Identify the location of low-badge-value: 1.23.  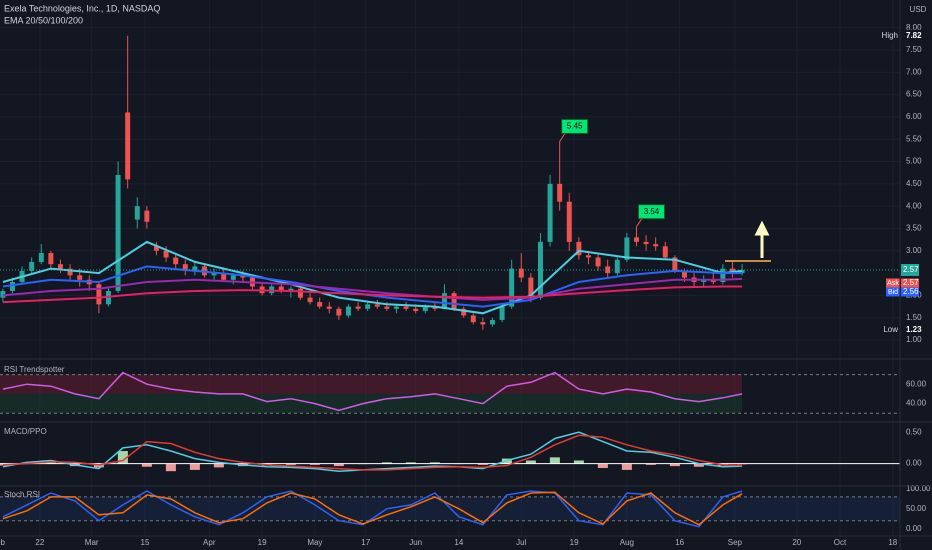
(914, 329).